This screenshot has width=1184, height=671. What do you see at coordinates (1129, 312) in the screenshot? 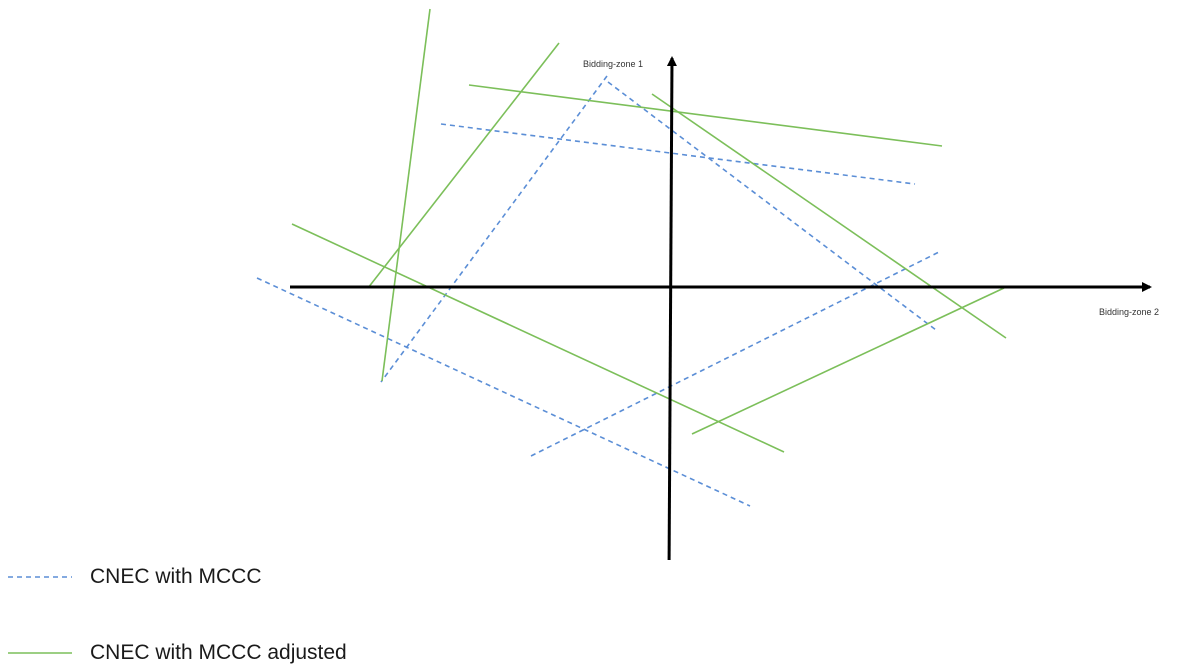
I see `horizontal-axis-label: Bidding-zone 2` at bounding box center [1129, 312].